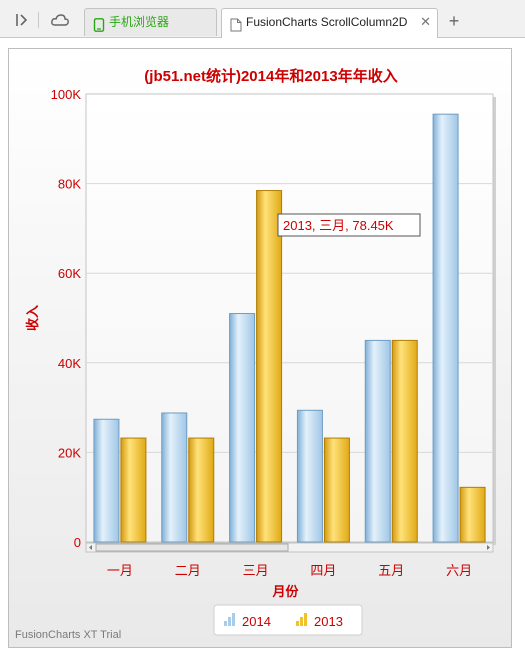 The height and width of the screenshot is (664, 525). I want to click on scroll-left-icon, so click(90, 547).